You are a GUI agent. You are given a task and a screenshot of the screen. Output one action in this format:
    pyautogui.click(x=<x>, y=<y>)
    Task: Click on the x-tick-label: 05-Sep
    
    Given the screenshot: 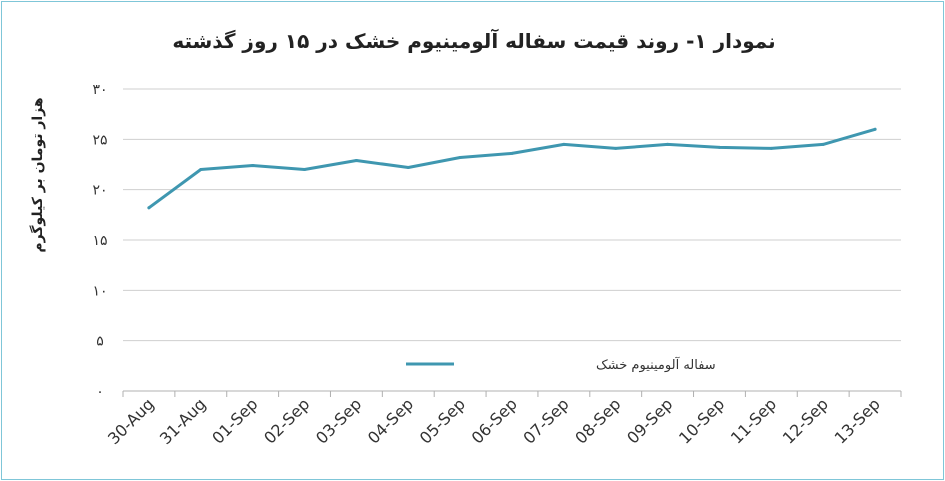 What is the action you would take?
    pyautogui.click(x=442, y=420)
    